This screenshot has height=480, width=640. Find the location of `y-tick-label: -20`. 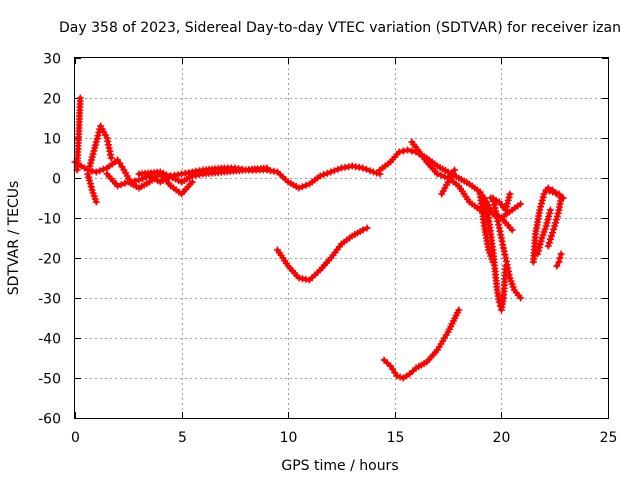

y-tick-label: -20 is located at coordinates (49, 260).